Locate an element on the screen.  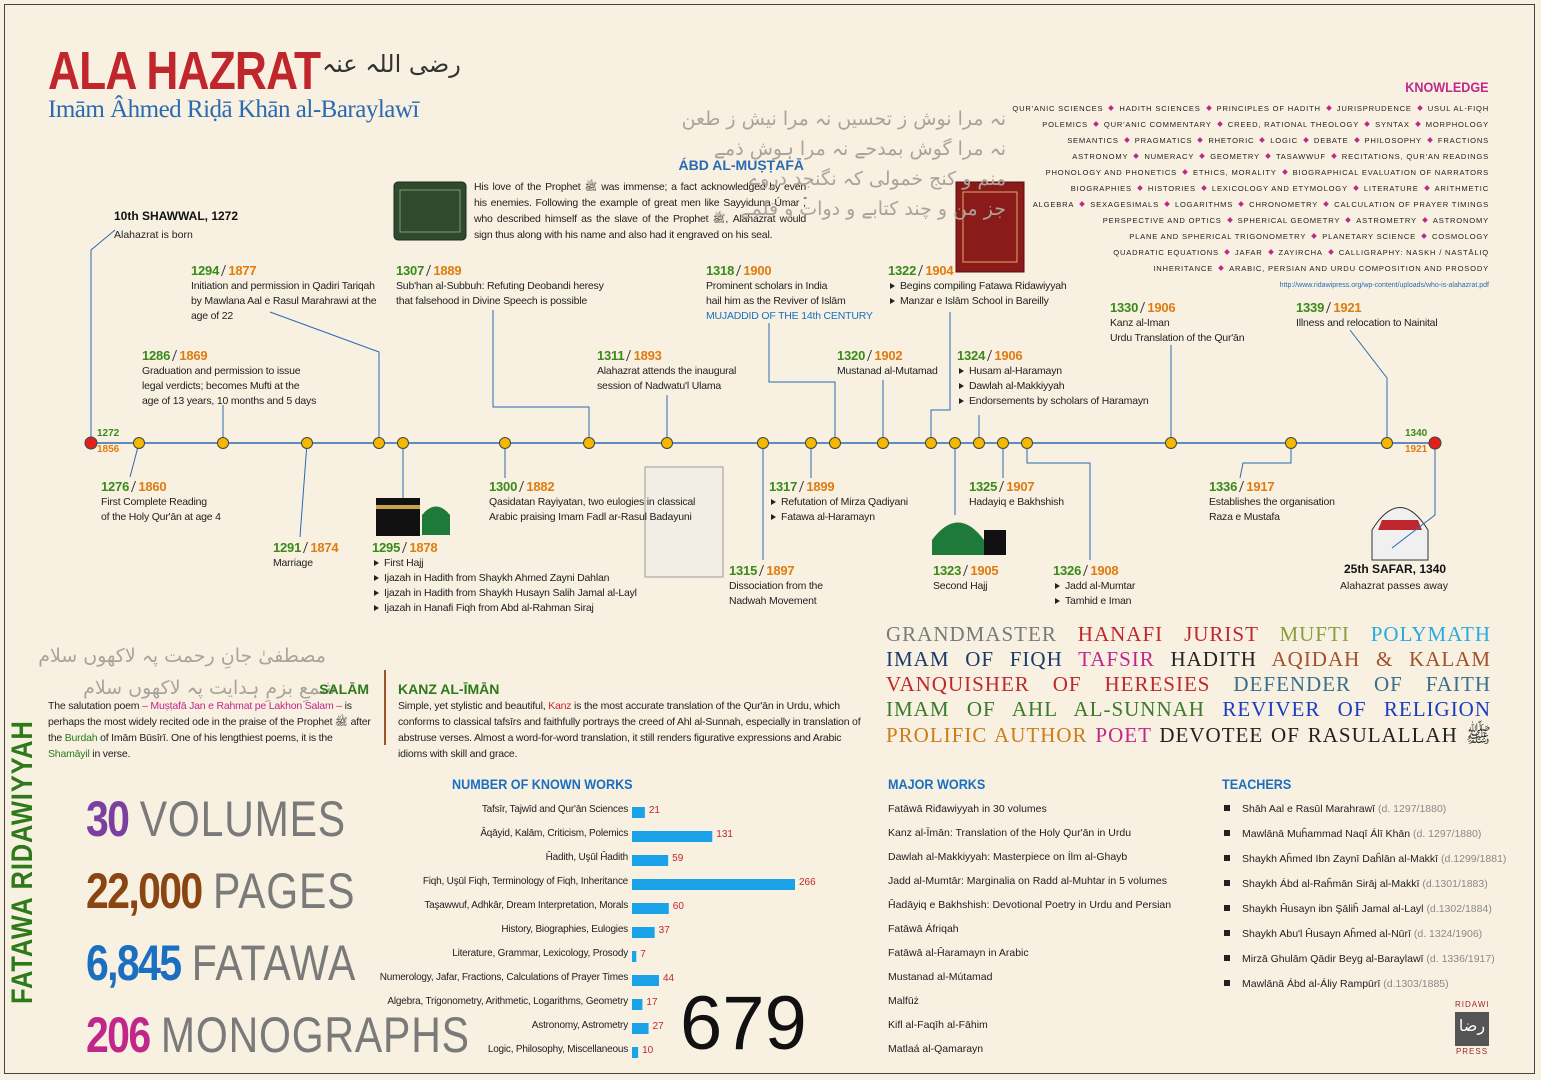
knowledge-item: BIOGRAPHIES is located at coordinates (1101, 188).